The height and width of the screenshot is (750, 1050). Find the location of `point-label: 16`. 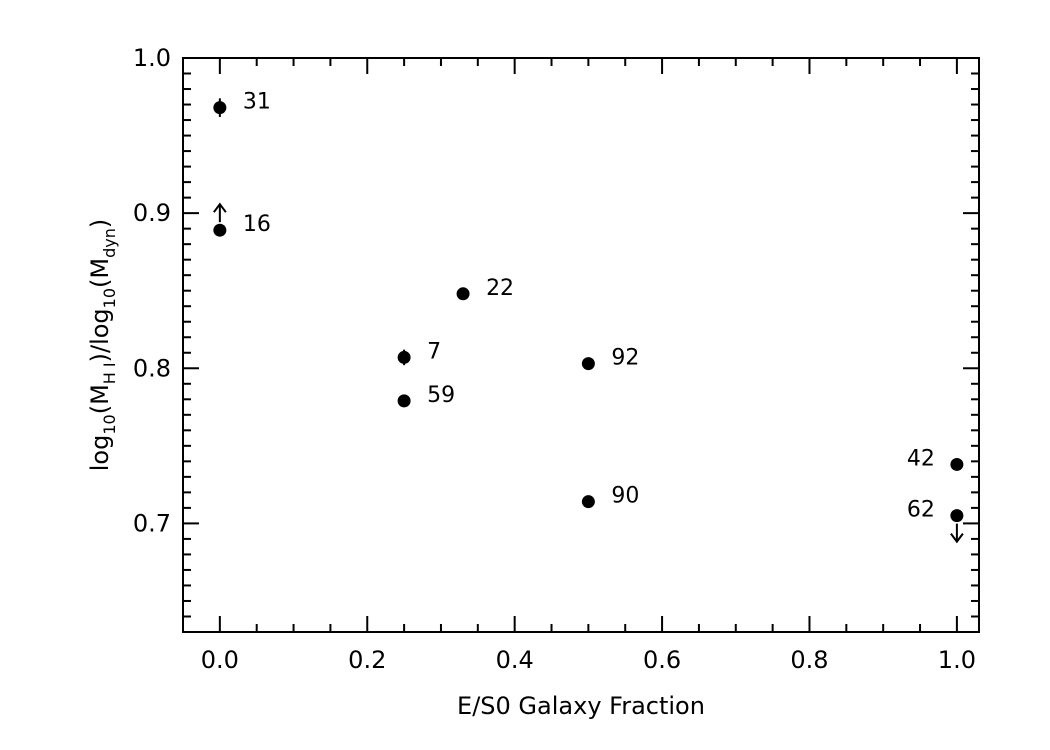

point-label: 16 is located at coordinates (257, 224).